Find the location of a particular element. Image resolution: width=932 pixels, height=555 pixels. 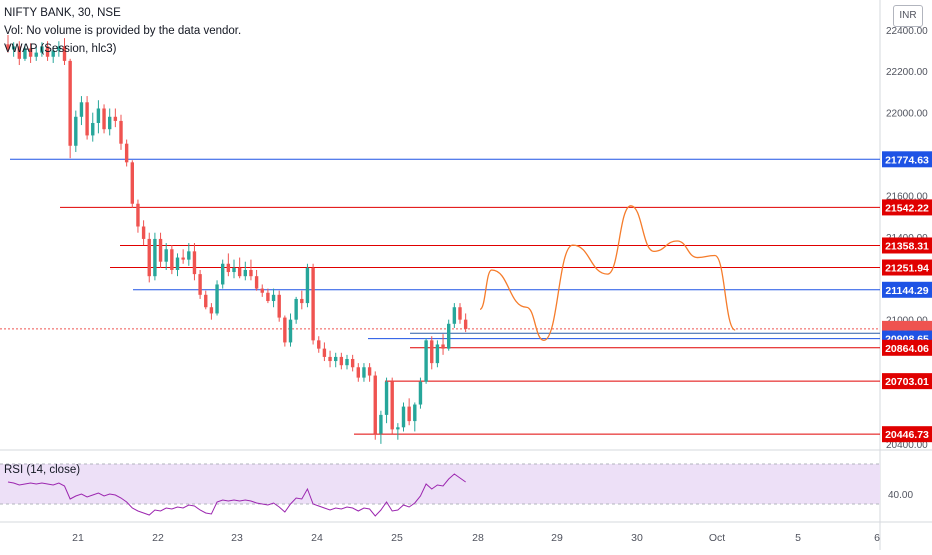

y-tick-label: 22400.00 is located at coordinates (907, 31).